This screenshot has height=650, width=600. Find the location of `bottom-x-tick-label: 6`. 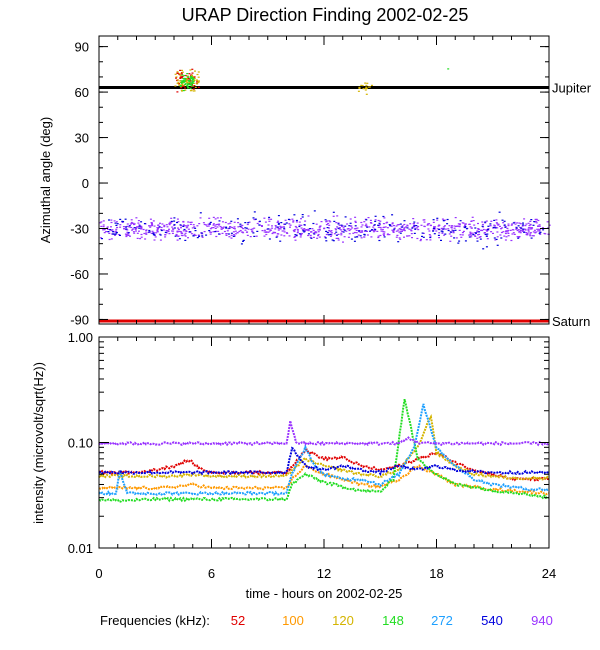

bottom-x-tick-label: 6 is located at coordinates (211, 573).